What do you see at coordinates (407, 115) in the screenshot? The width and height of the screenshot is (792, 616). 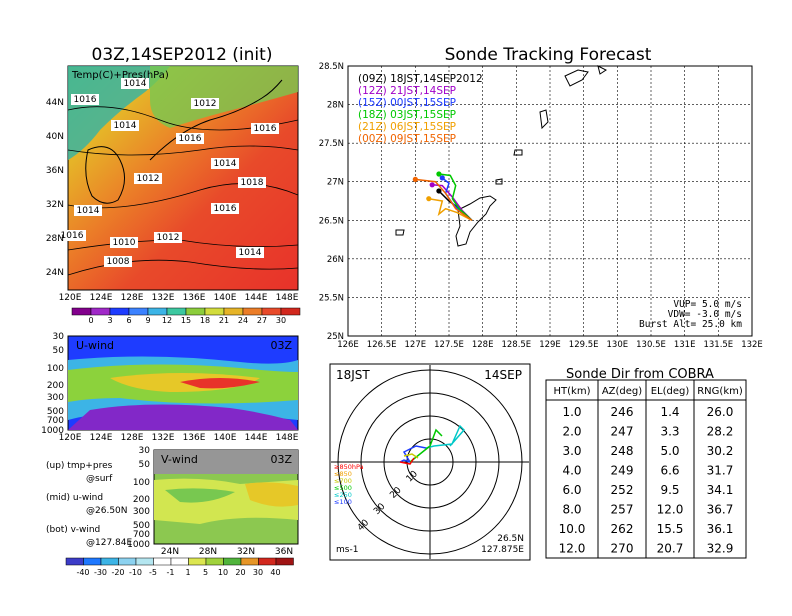 I see `legend-entry: (18Z) 03JST,15SEP` at bounding box center [407, 115].